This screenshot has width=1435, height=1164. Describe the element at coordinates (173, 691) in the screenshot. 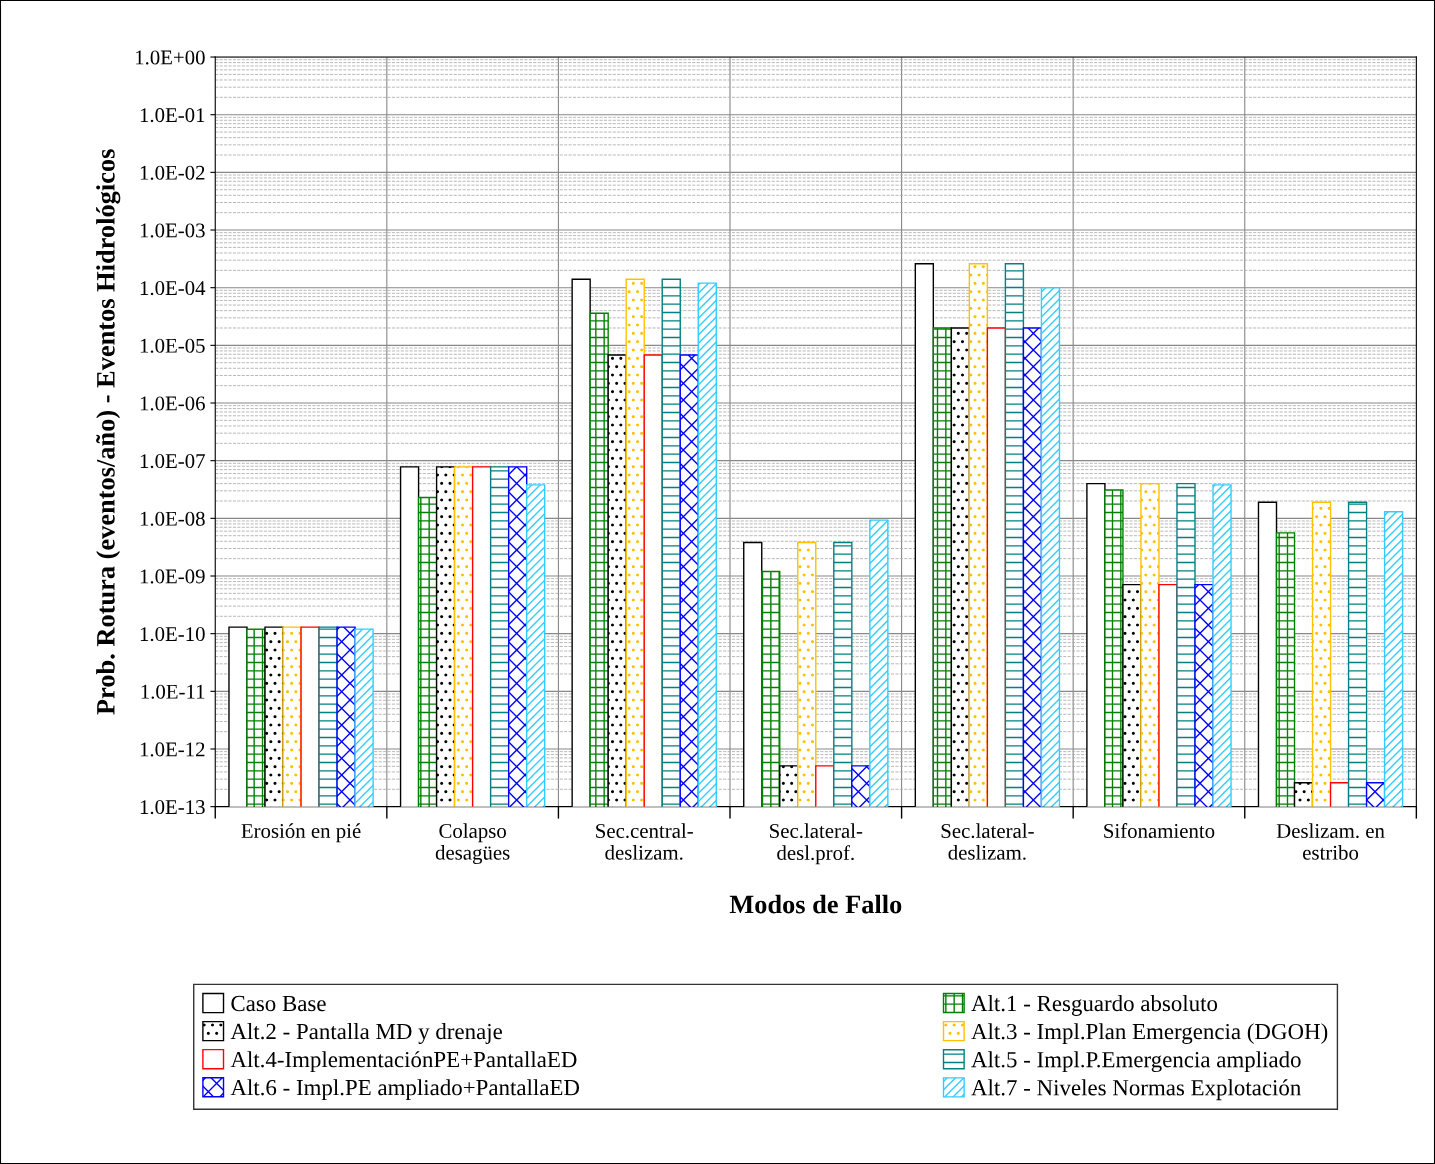

I see `y-tick-label: 1.0E-11` at that location.